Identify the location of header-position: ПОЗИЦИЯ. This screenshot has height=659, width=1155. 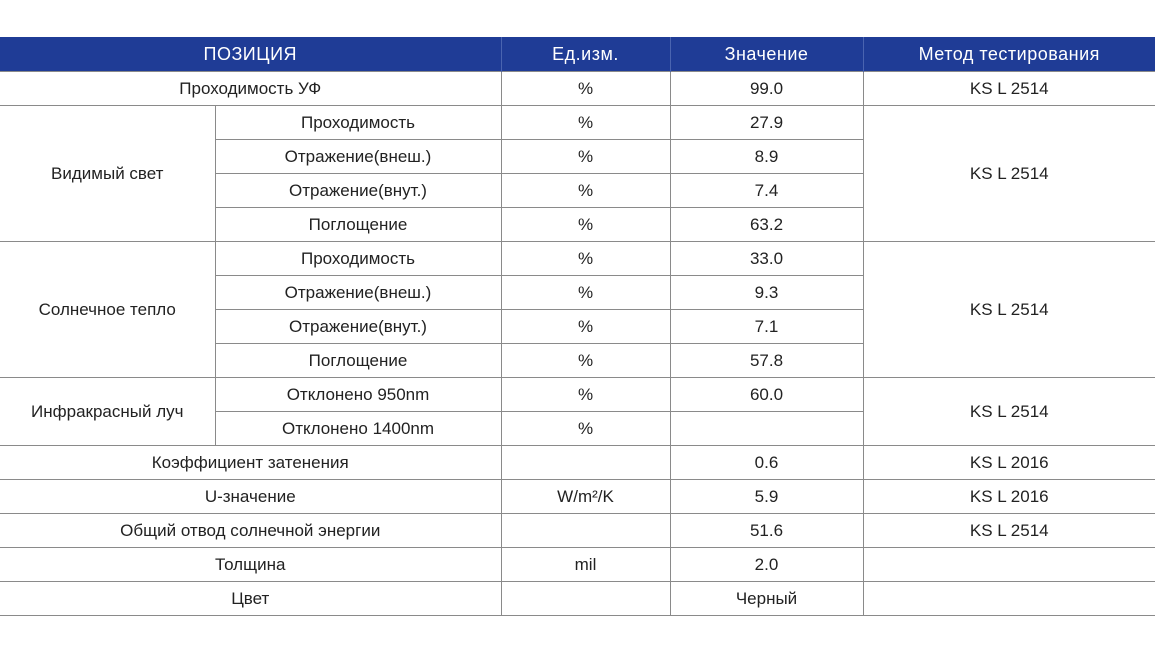
(250, 54).